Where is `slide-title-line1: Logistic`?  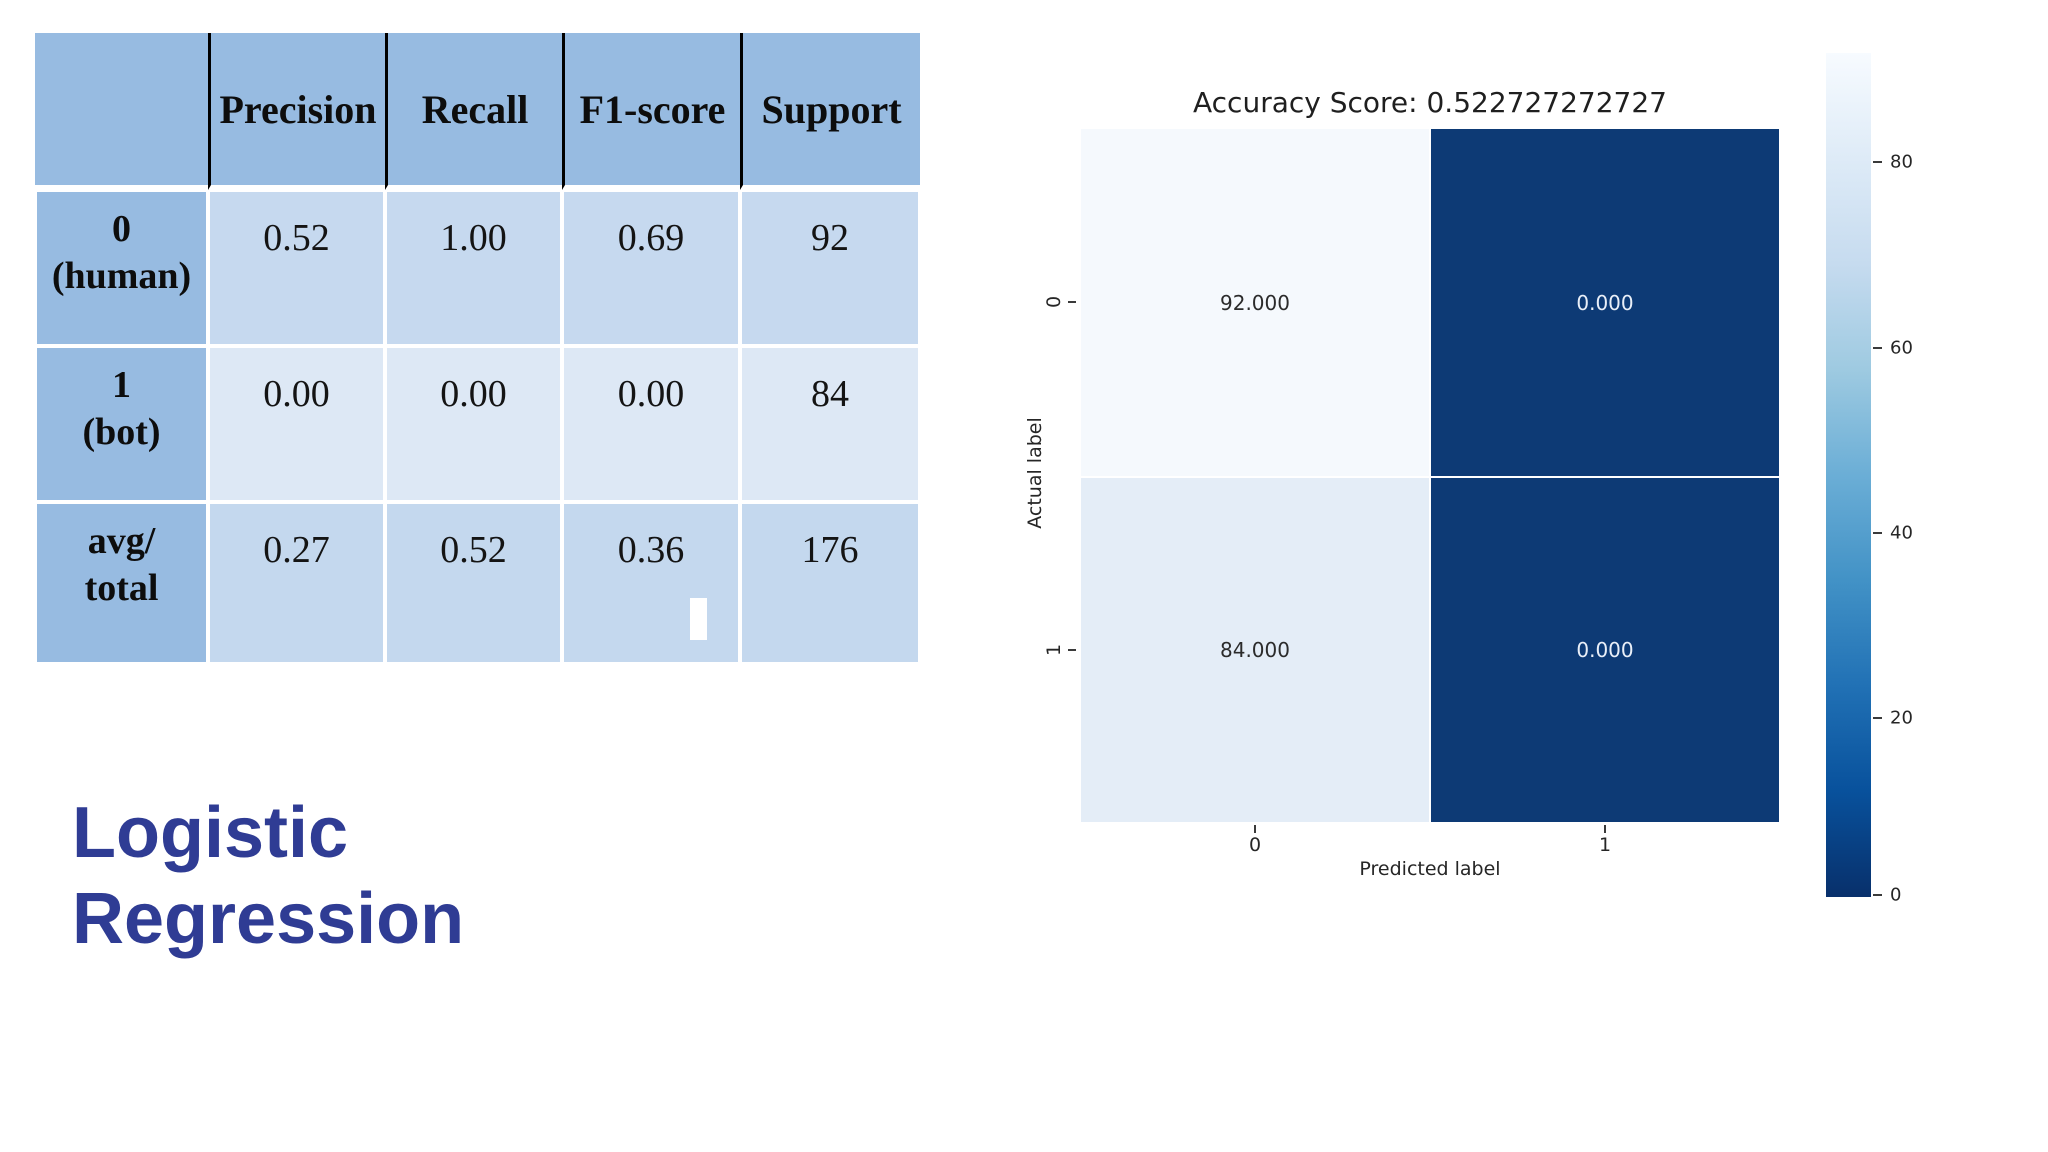 slide-title-line1: Logistic is located at coordinates (210, 833).